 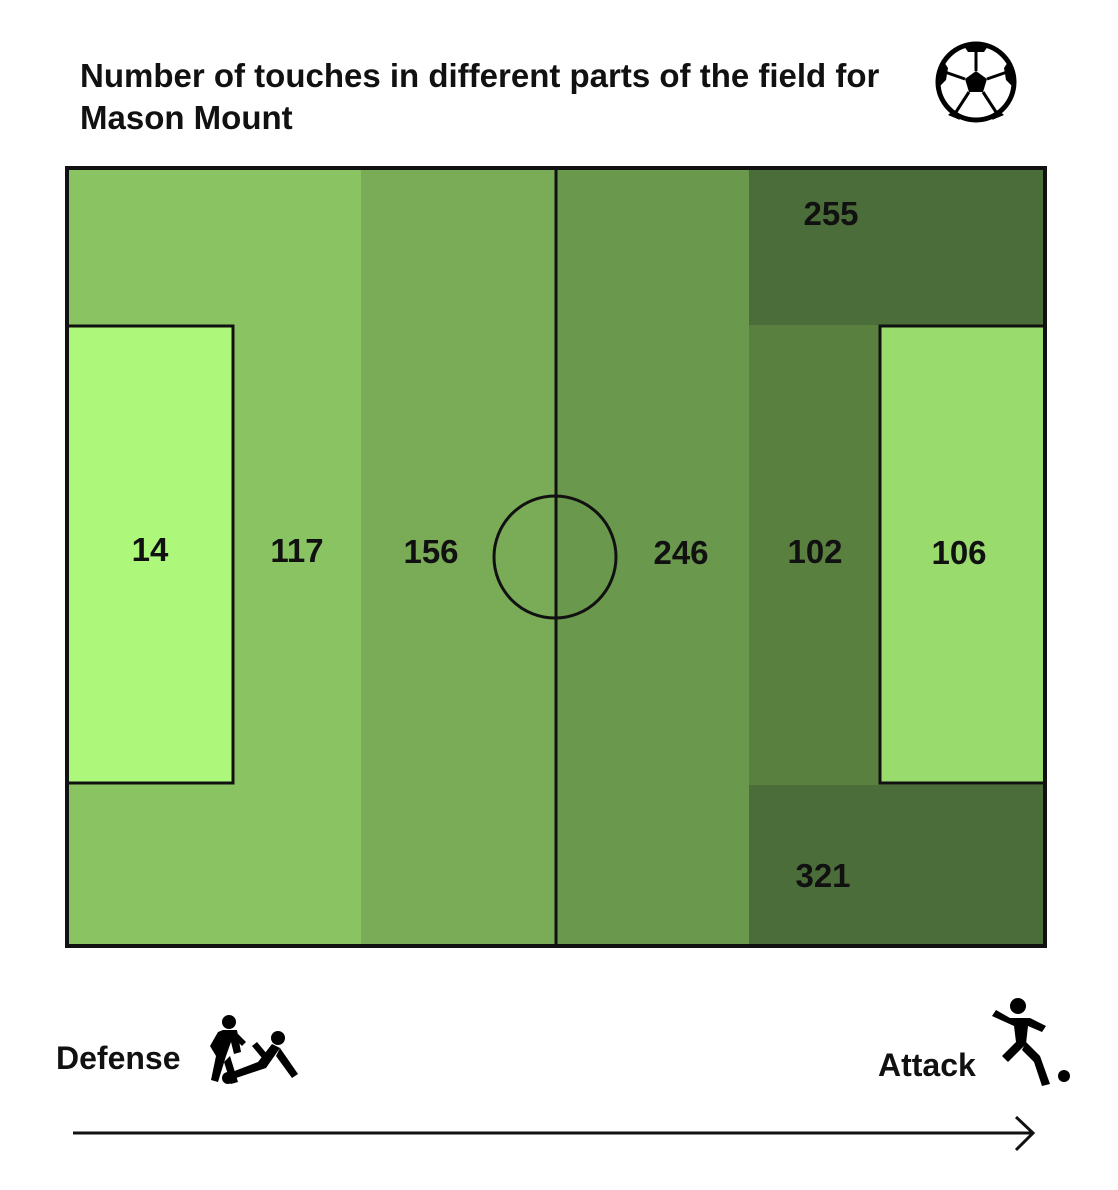 What do you see at coordinates (830, 213) in the screenshot?
I see `value-attacking-third-left-wing: 255` at bounding box center [830, 213].